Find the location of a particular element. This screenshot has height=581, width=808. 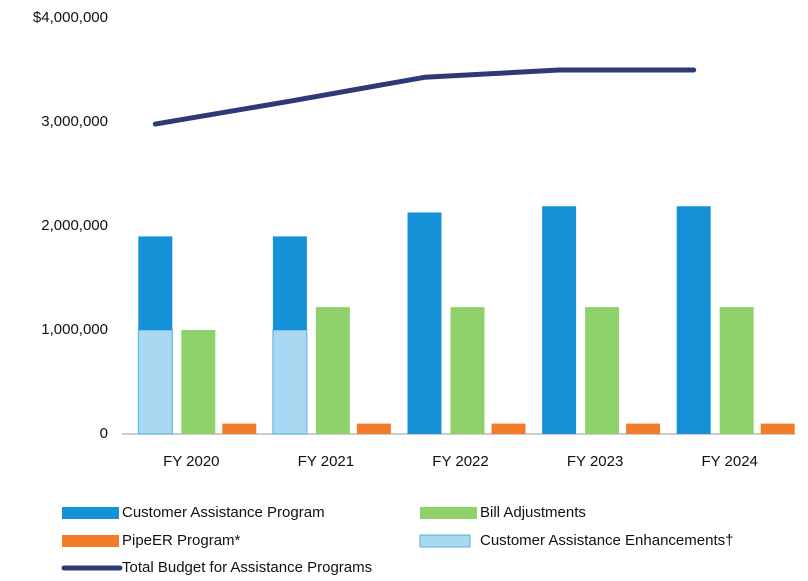

y-tick-label: 3,000,000 is located at coordinates (74, 121).